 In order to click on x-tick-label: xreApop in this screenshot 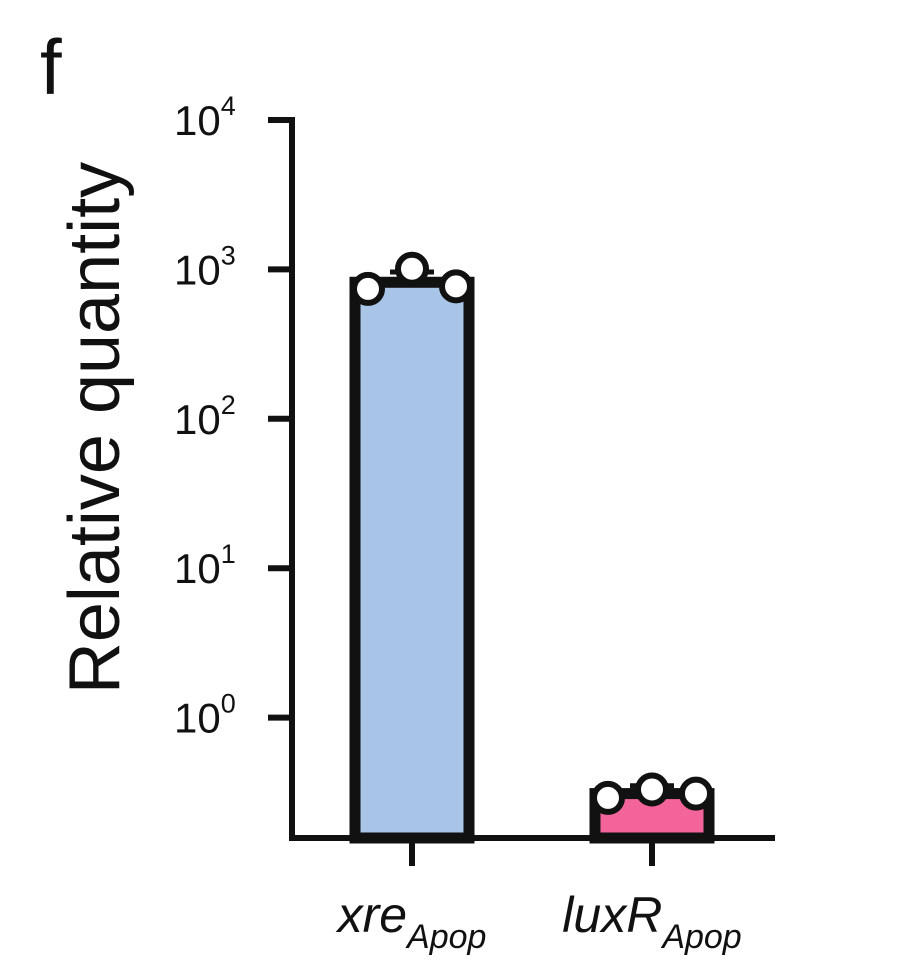, I will do `click(411, 921)`.